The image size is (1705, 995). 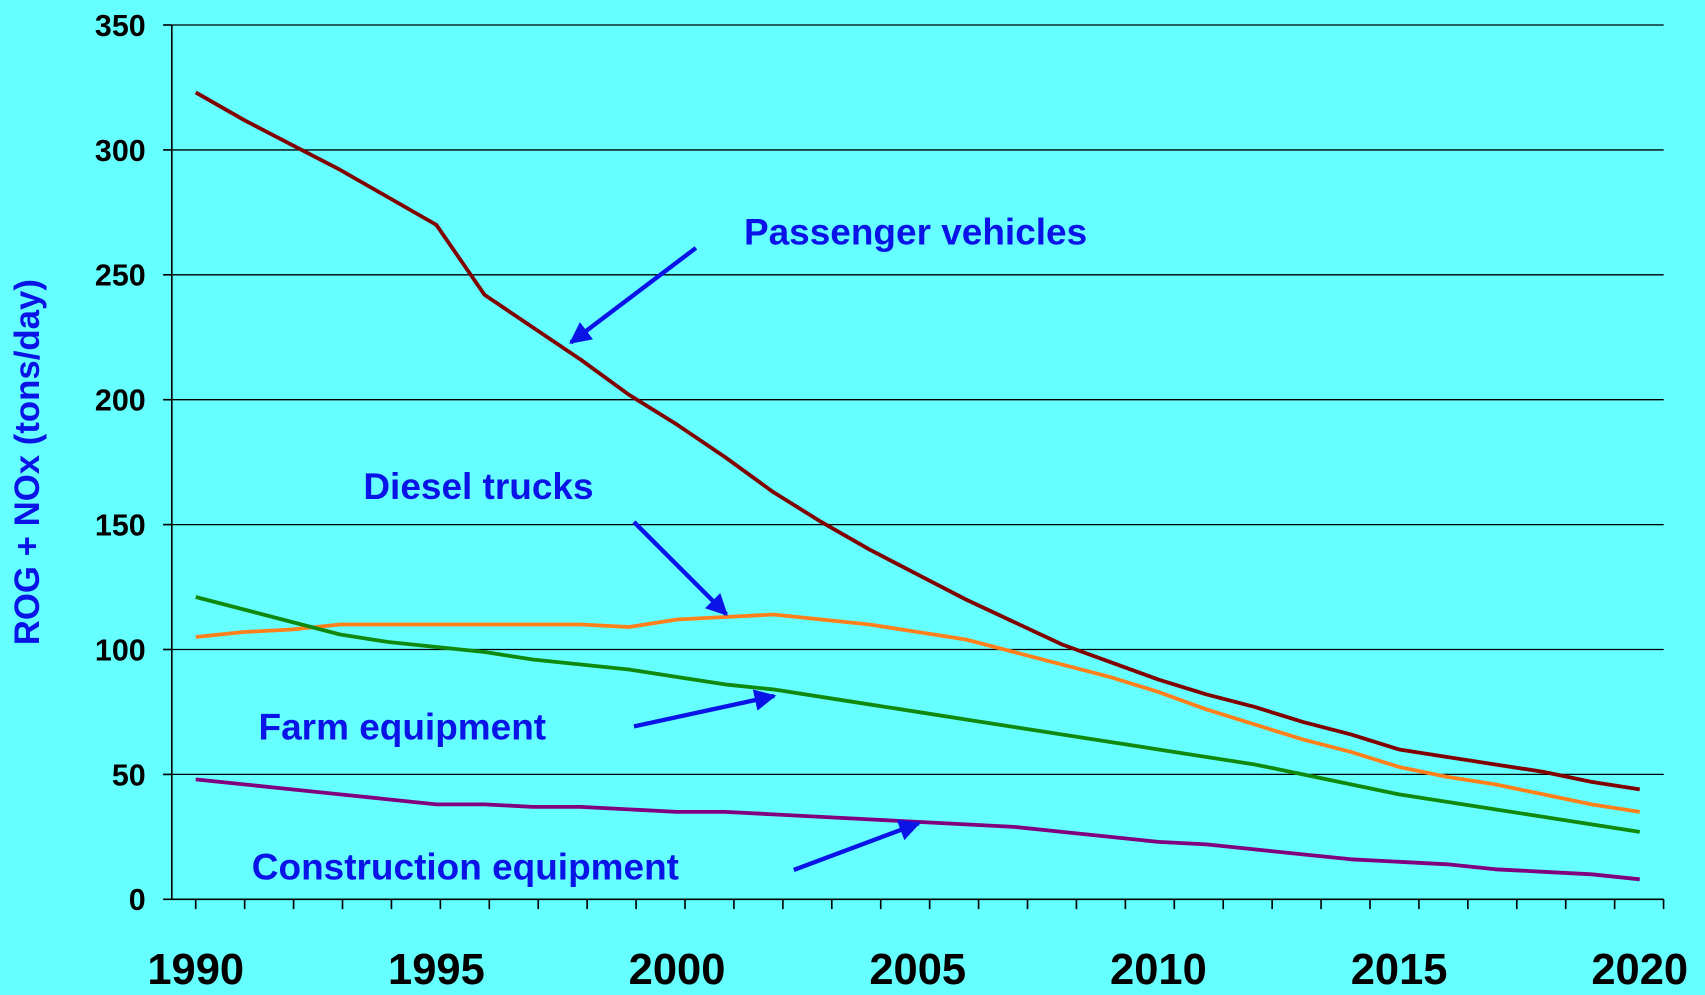 What do you see at coordinates (1158, 970) in the screenshot?
I see `x-tick-label: 2010` at bounding box center [1158, 970].